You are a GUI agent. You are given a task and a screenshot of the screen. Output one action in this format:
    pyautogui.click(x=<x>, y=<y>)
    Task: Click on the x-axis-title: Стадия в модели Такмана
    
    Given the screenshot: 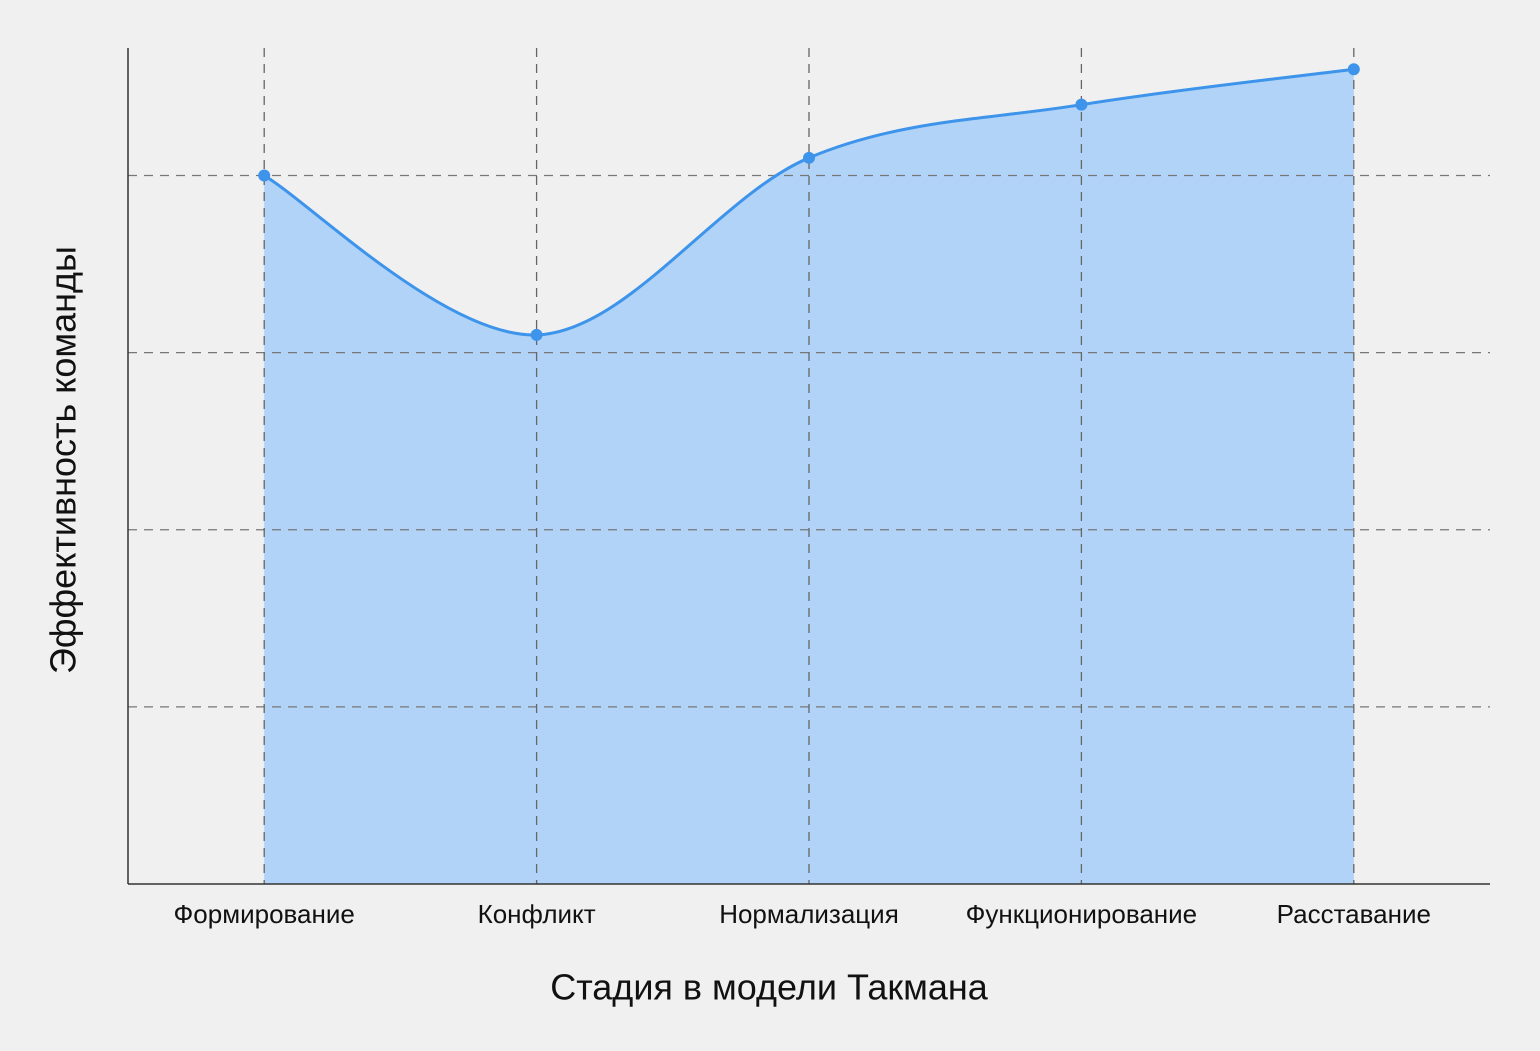 What is the action you would take?
    pyautogui.click(x=769, y=987)
    